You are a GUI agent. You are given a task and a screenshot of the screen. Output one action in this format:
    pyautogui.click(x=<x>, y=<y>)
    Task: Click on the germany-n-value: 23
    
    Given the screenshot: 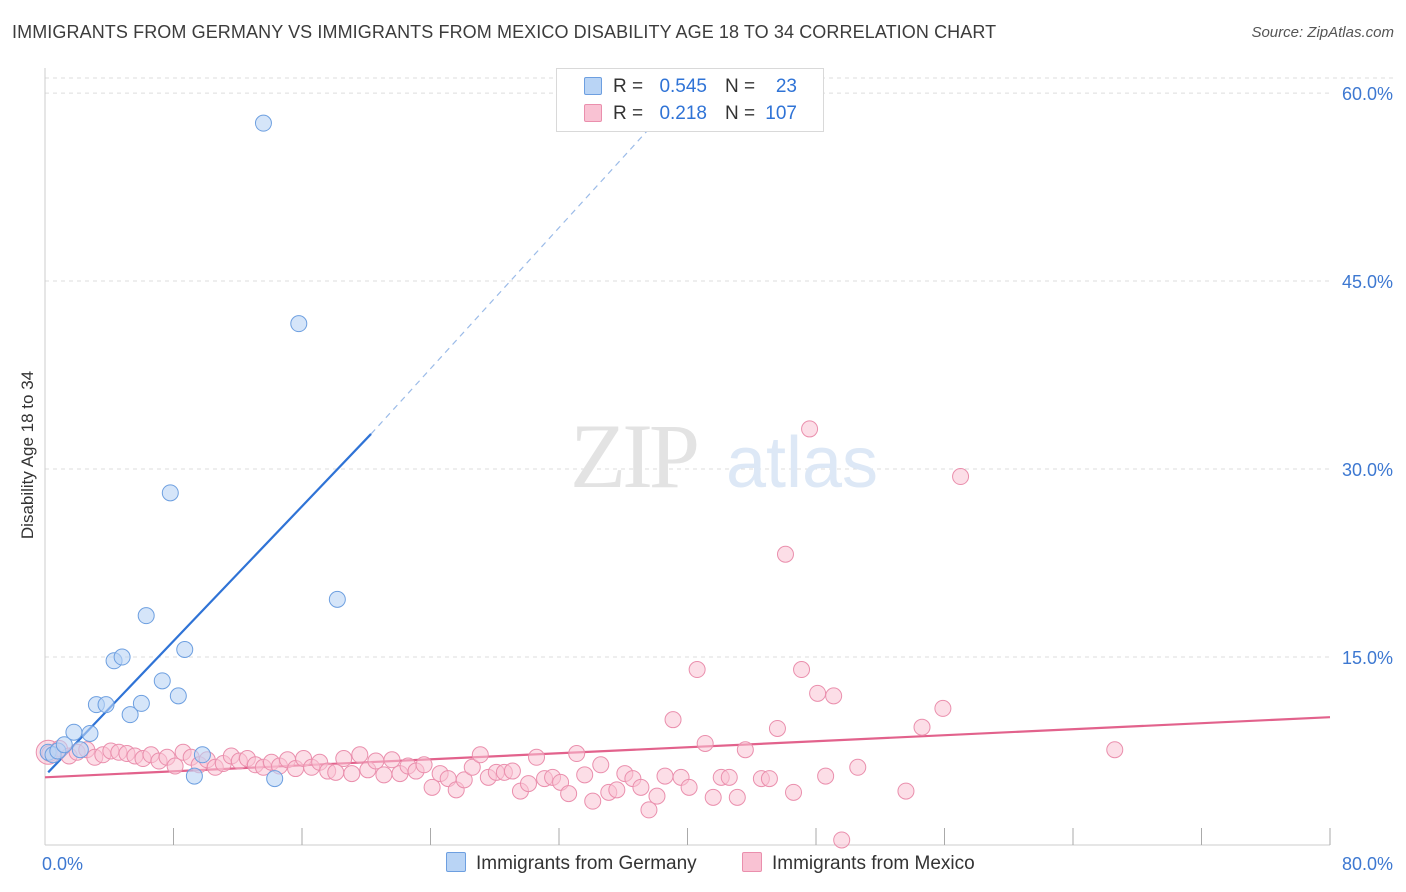 What is the action you would take?
    pyautogui.click(x=786, y=86)
    